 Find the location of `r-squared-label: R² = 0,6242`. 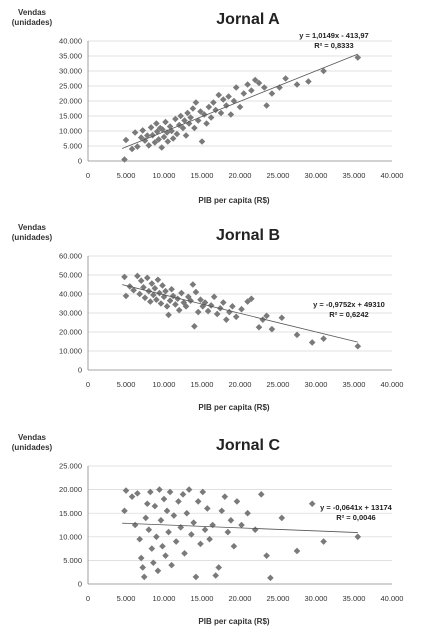

r-squared-label: R² = 0,6242 is located at coordinates (348, 314).